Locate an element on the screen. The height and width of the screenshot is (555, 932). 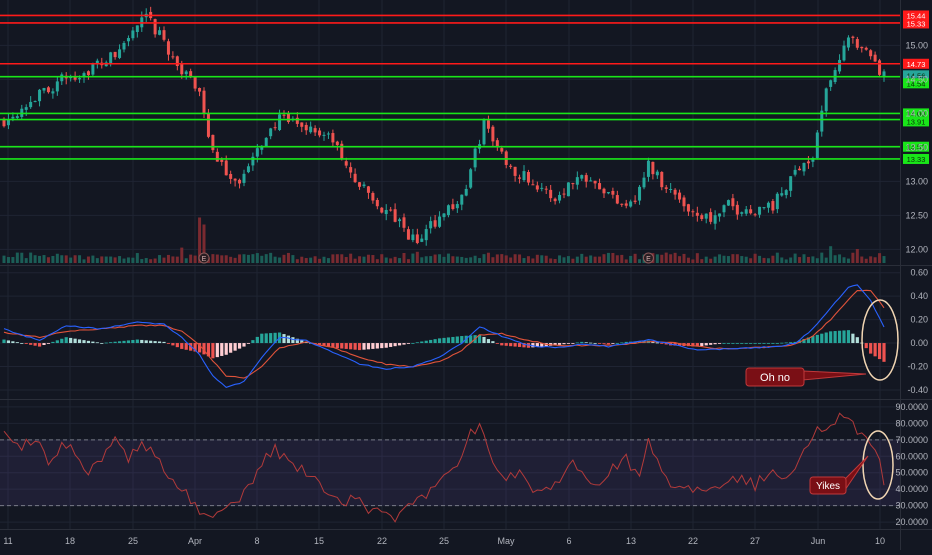
earnings-marker-circle is located at coordinates (648, 258).